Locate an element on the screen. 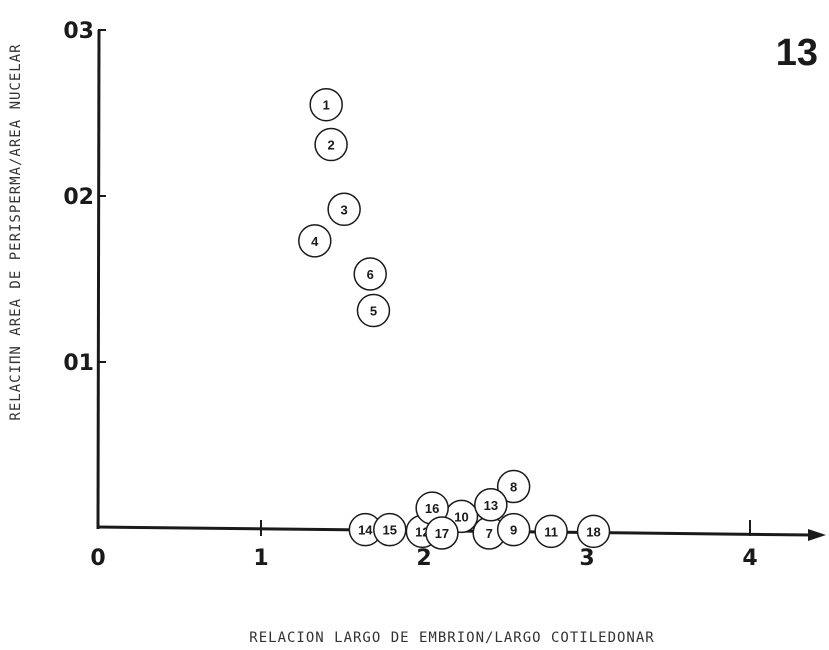  point-label: 16 is located at coordinates (432, 508).